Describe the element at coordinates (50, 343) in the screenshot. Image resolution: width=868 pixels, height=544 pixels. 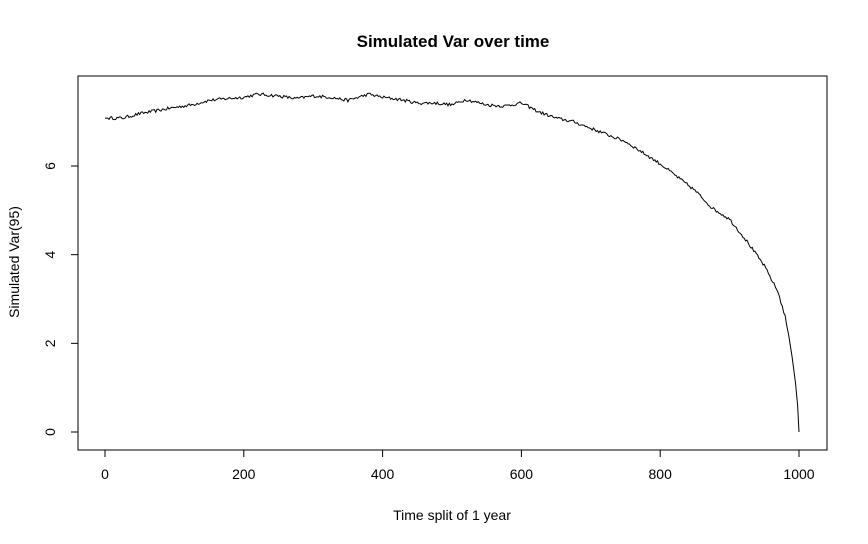
I see `y-tick-label: 2` at that location.